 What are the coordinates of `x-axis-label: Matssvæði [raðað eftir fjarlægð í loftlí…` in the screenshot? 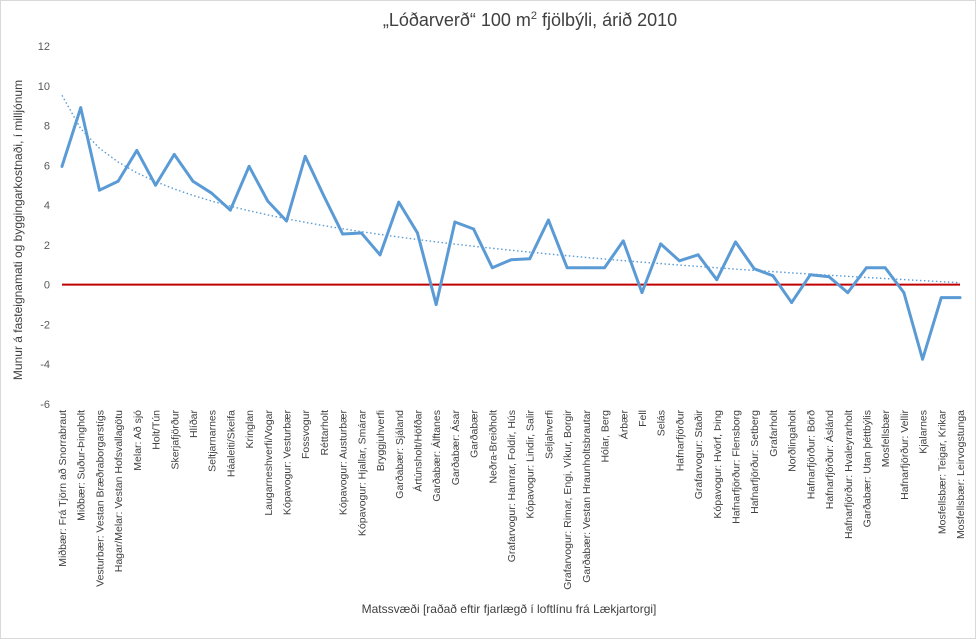 It's located at (509, 609).